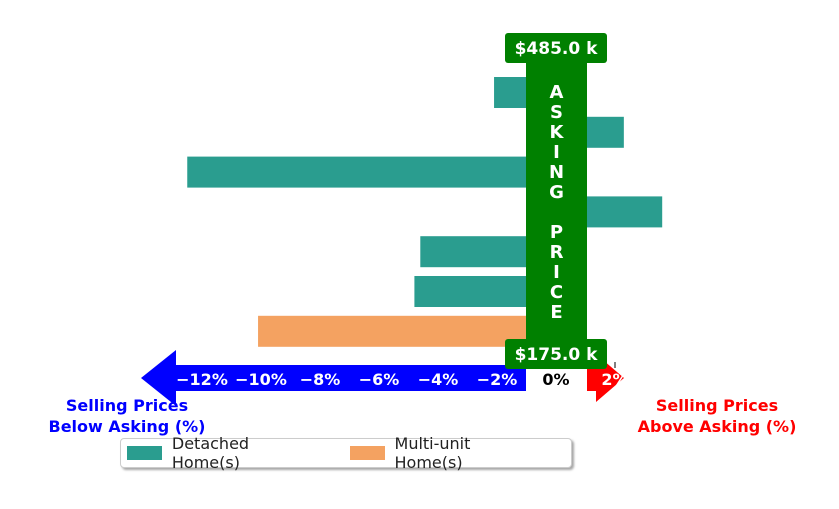 The height and width of the screenshot is (509, 839). I want to click on legend-item-multi: Multi-unit Home(s), so click(444, 453).